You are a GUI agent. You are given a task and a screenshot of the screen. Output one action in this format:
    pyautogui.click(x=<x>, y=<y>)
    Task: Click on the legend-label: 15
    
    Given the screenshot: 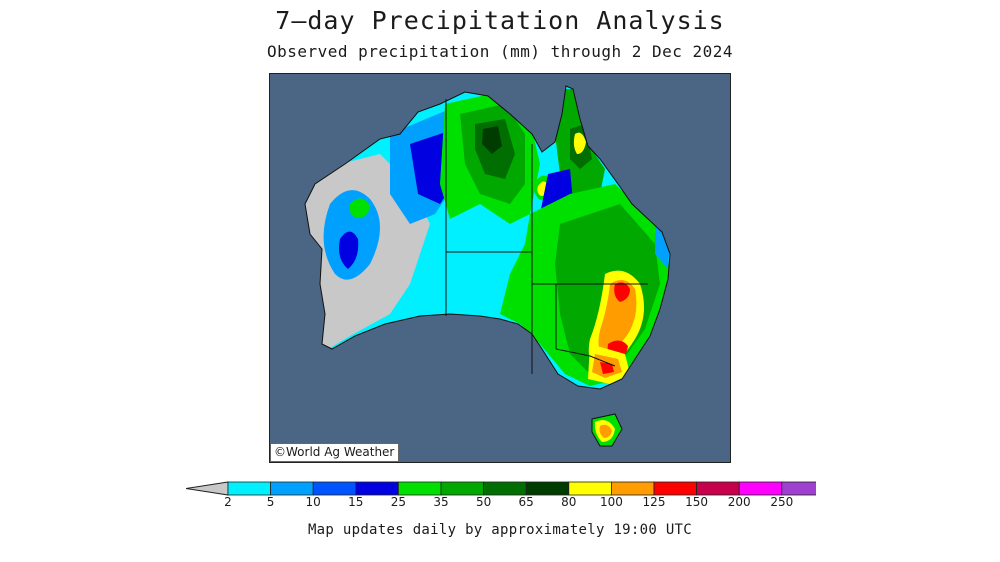 What is the action you would take?
    pyautogui.click(x=356, y=502)
    